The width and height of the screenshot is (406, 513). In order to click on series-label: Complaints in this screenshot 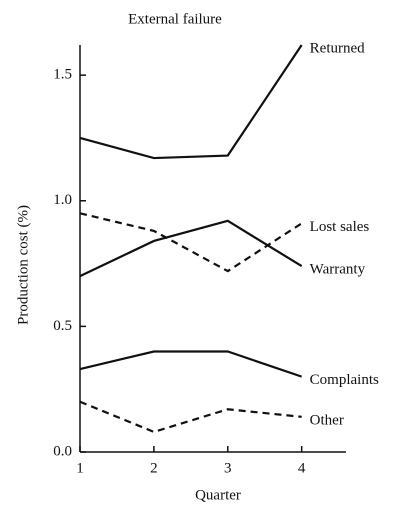, I will do `click(344, 380)`.